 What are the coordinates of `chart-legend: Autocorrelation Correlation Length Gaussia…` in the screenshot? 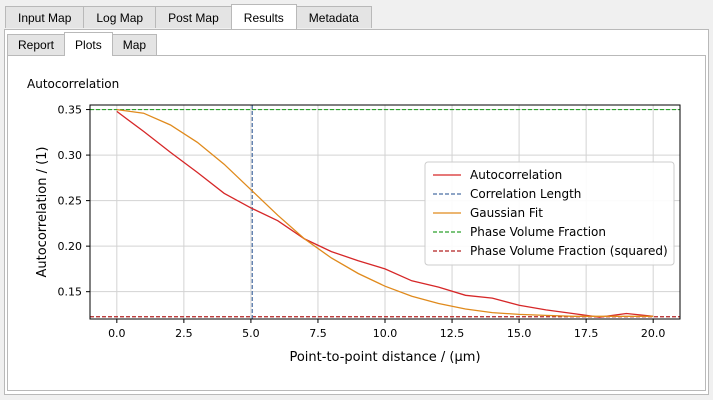 It's located at (549, 213).